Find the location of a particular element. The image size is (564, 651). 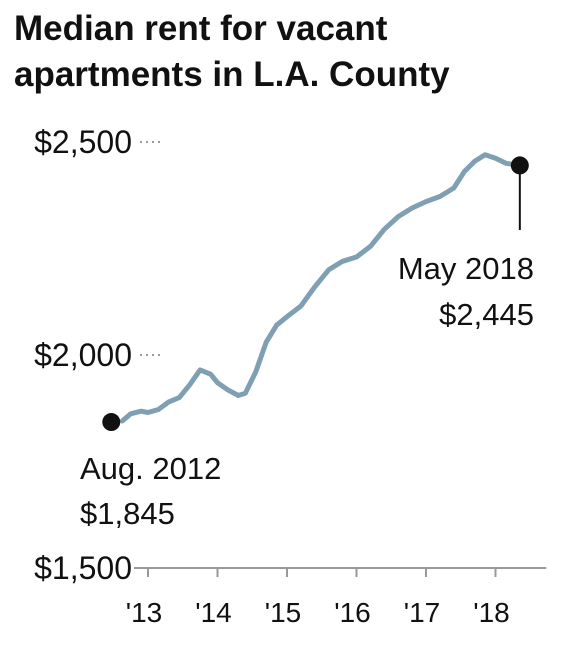

y-tick-label: $2,000 is located at coordinates (83, 355).